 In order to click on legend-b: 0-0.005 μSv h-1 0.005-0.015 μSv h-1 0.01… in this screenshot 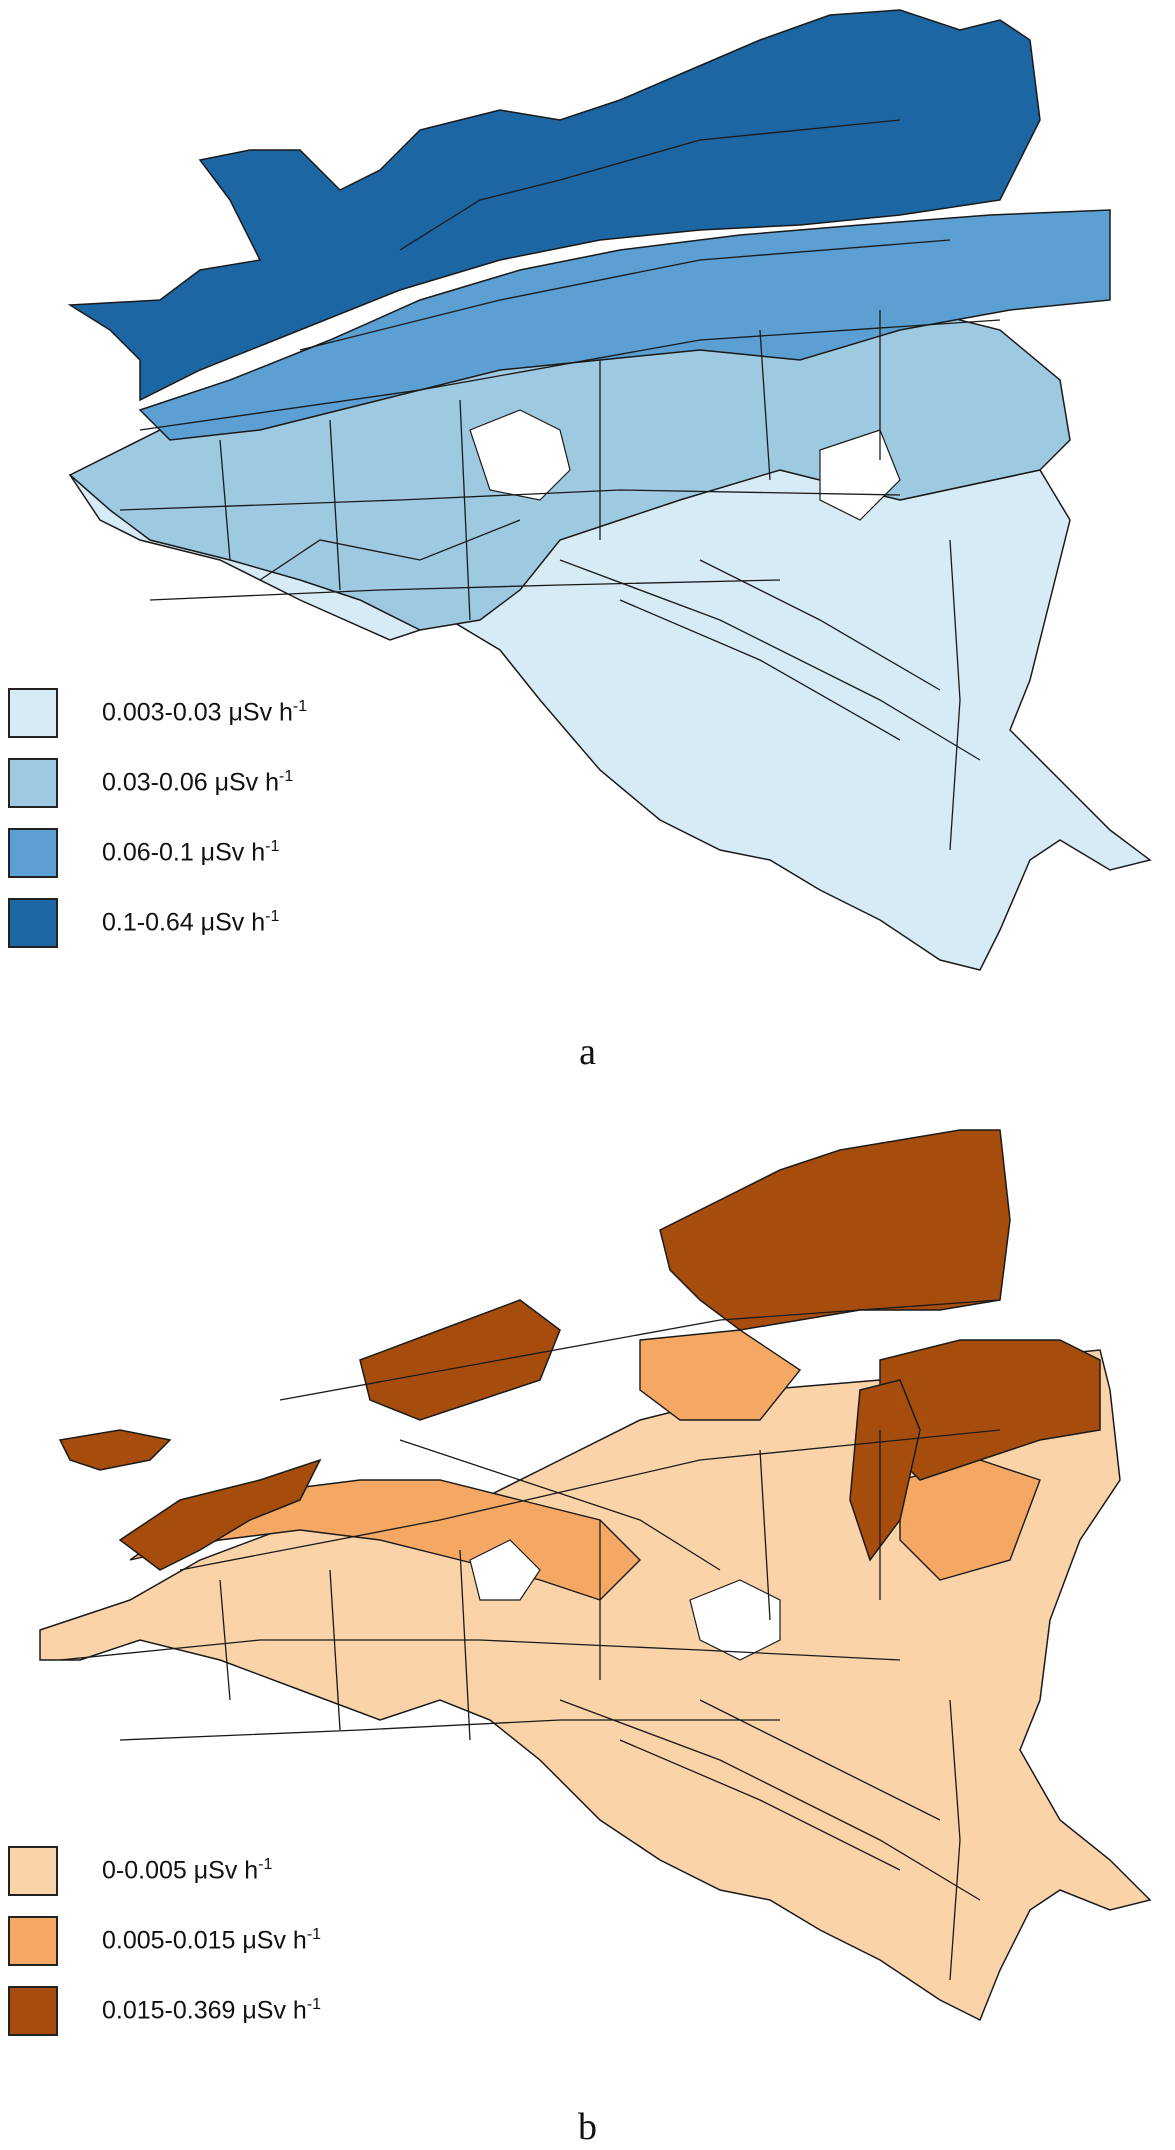, I will do `click(164, 1945)`.